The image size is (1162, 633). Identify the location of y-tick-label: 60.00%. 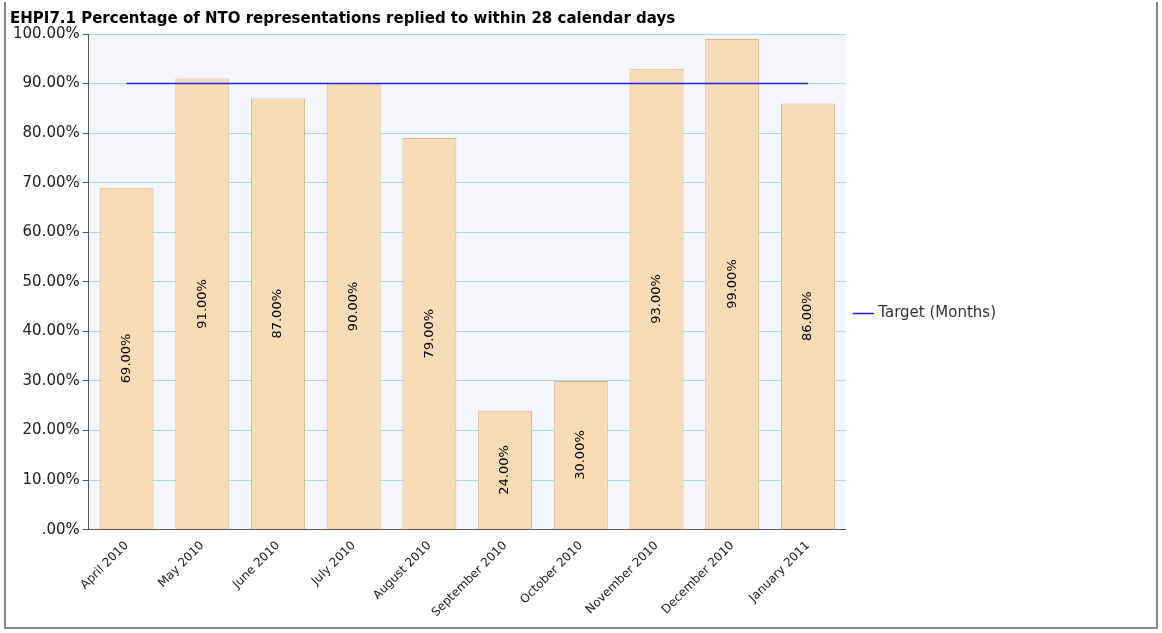
(51, 231).